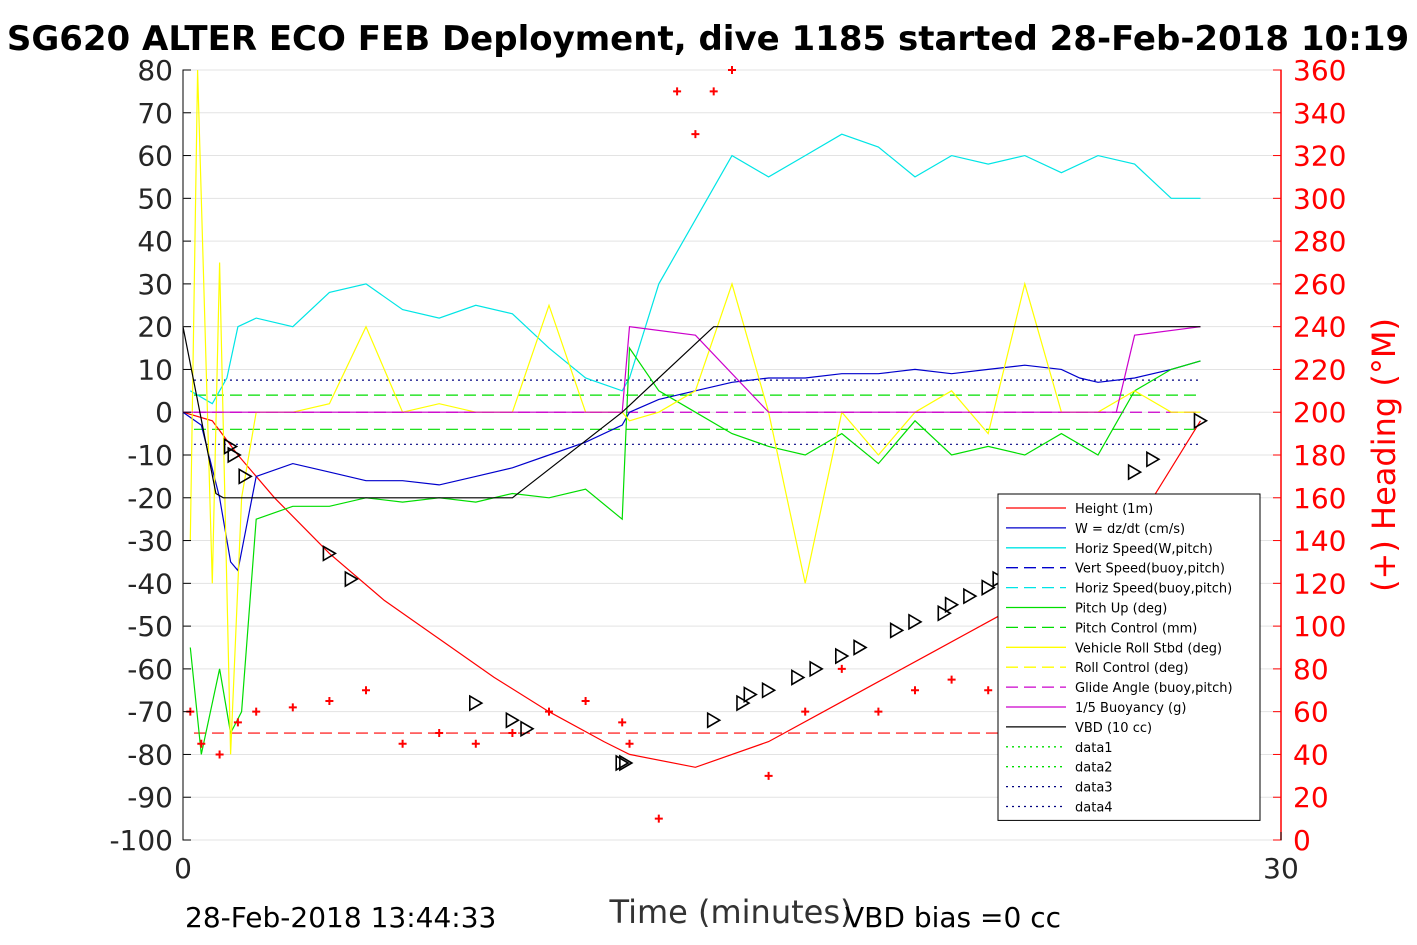 This screenshot has width=1417, height=945. What do you see at coordinates (150, 797) in the screenshot?
I see `y-tick-label: -90` at bounding box center [150, 797].